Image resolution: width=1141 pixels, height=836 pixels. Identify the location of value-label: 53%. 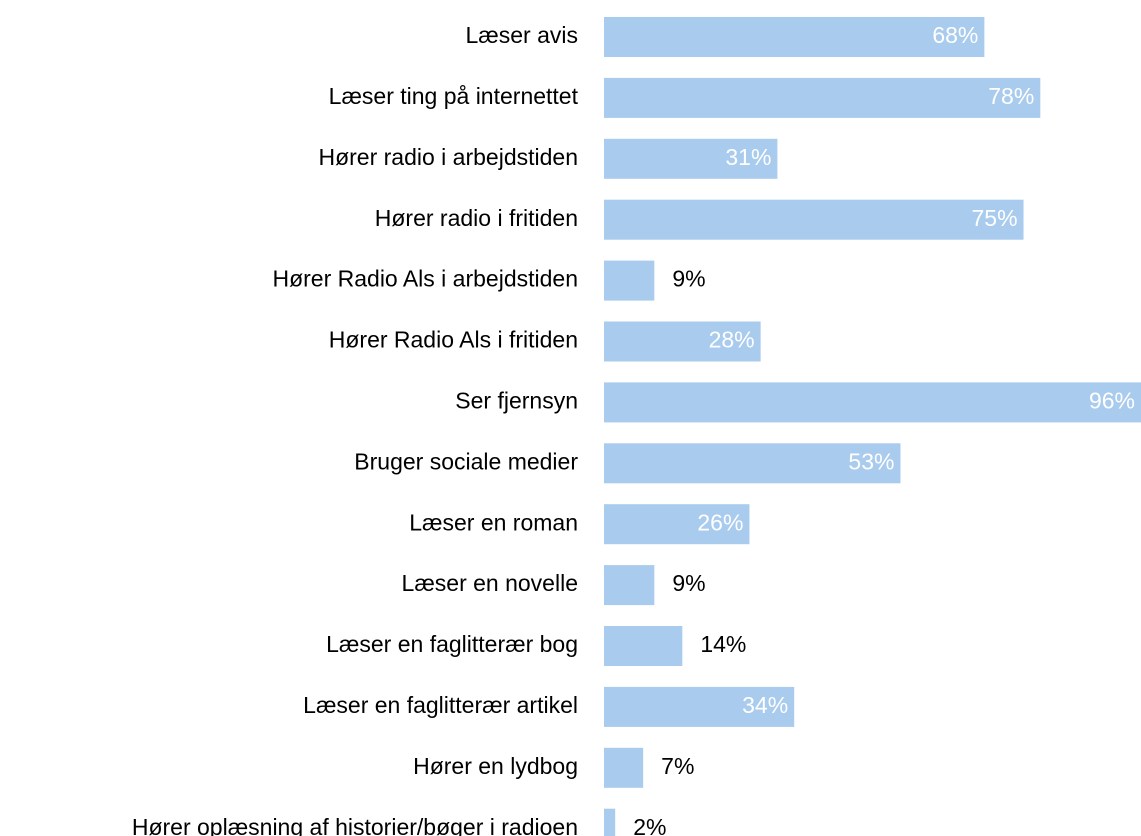
(871, 461).